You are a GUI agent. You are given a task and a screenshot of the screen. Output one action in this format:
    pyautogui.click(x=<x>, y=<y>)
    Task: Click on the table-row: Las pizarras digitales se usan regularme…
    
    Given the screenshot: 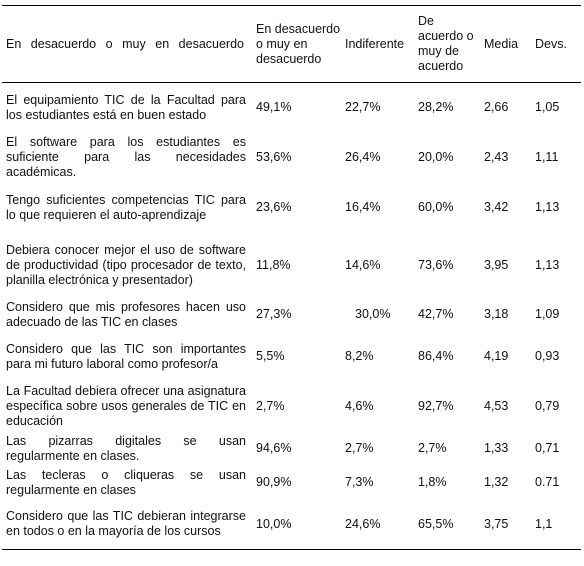 What is the action you would take?
    pyautogui.click(x=291, y=449)
    